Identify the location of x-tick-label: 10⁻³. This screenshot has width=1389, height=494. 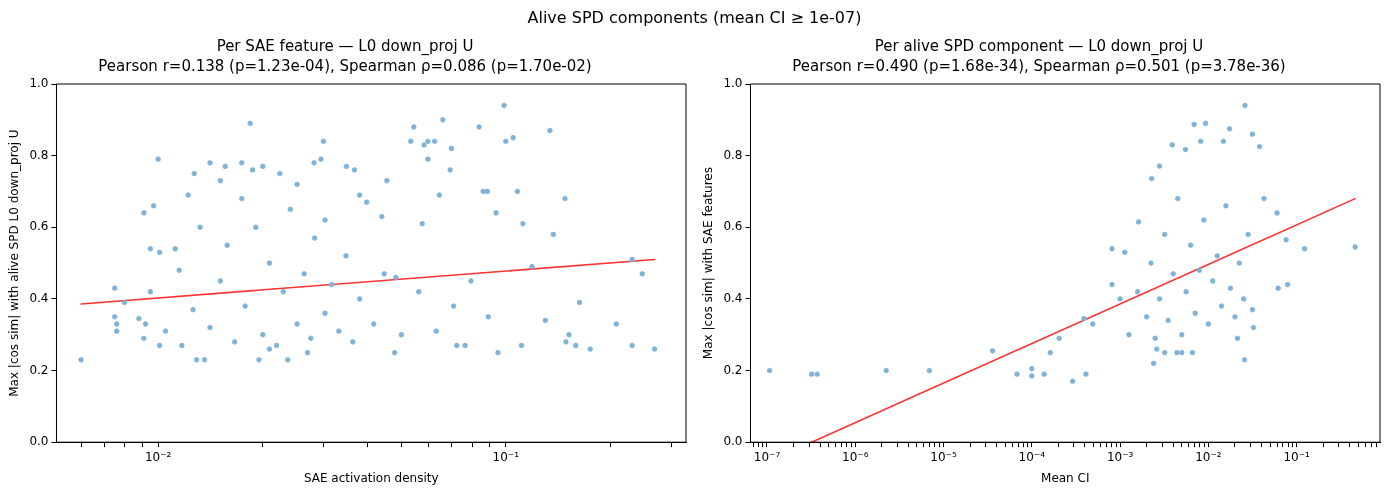
(1120, 456).